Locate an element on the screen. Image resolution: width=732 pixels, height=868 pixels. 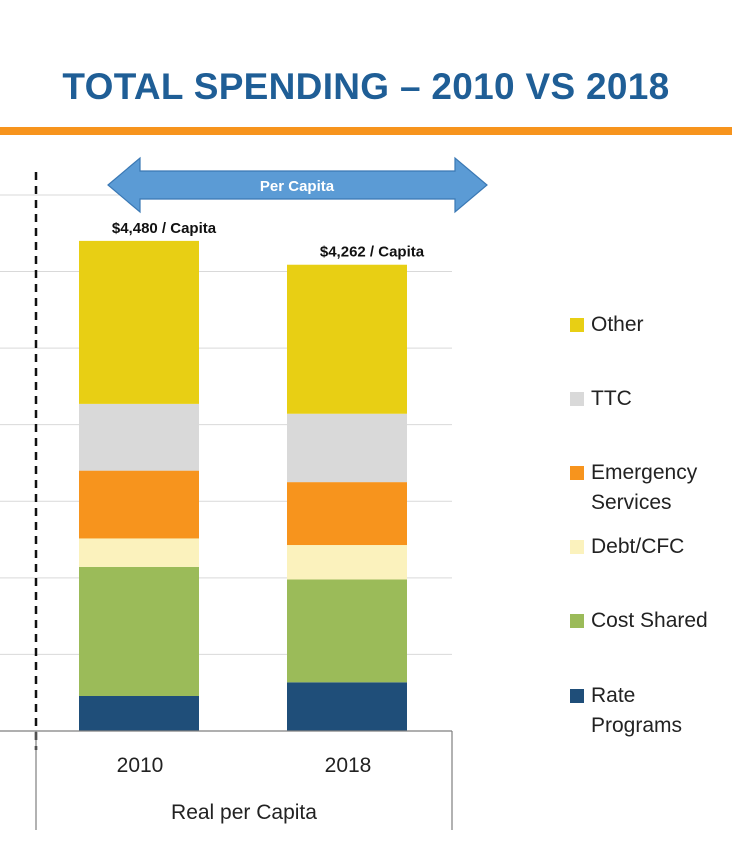
legend-label-line: Debt/CFC is located at coordinates (638, 546).